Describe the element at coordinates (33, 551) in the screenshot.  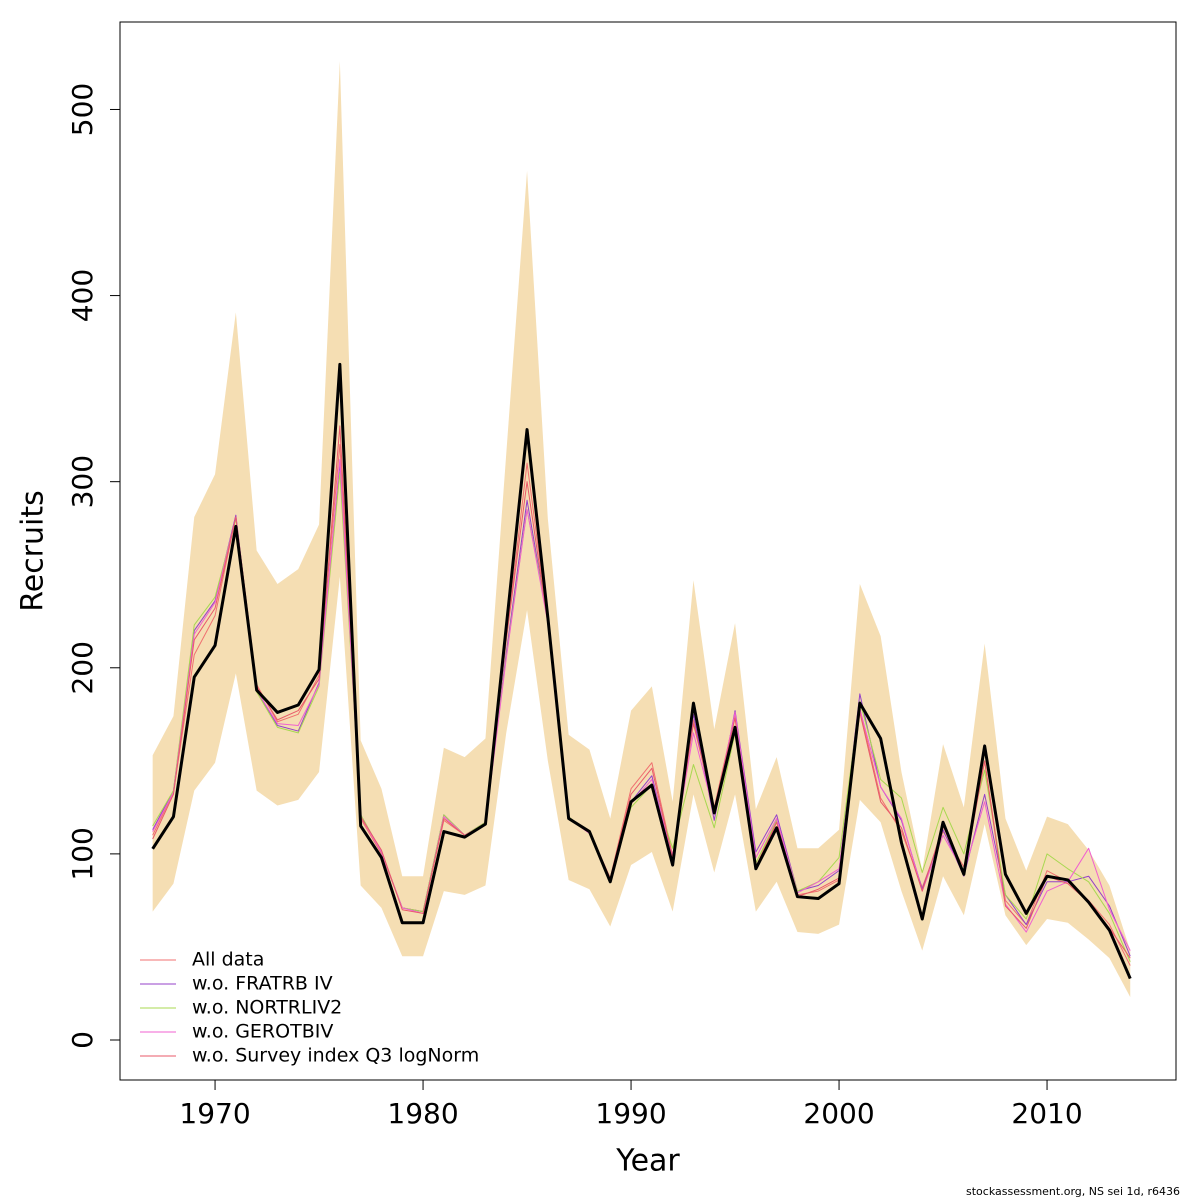
I see `y-axis-title: Recruits` at that location.